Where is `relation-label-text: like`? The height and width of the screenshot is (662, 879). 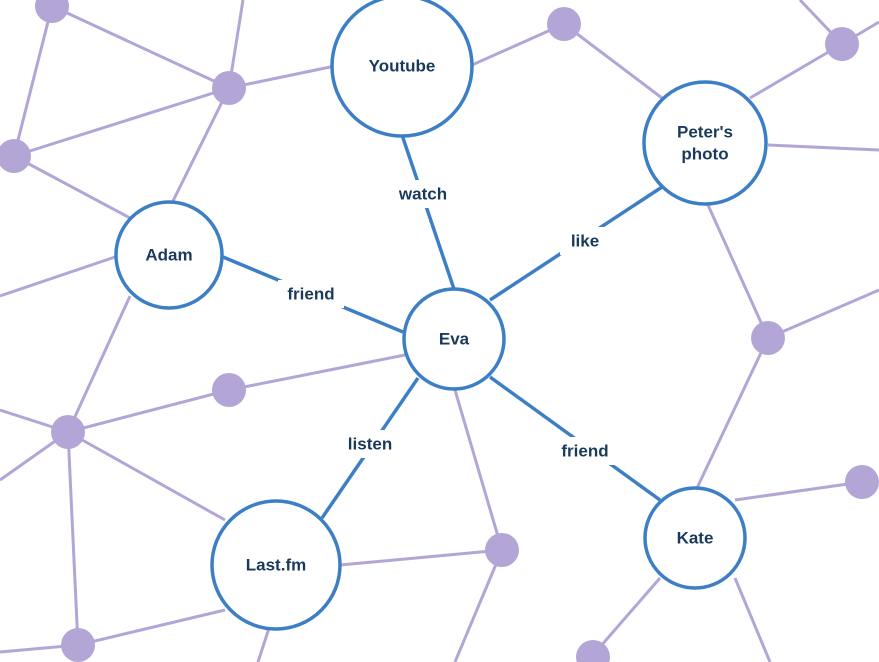 relation-label-text: like is located at coordinates (585, 241).